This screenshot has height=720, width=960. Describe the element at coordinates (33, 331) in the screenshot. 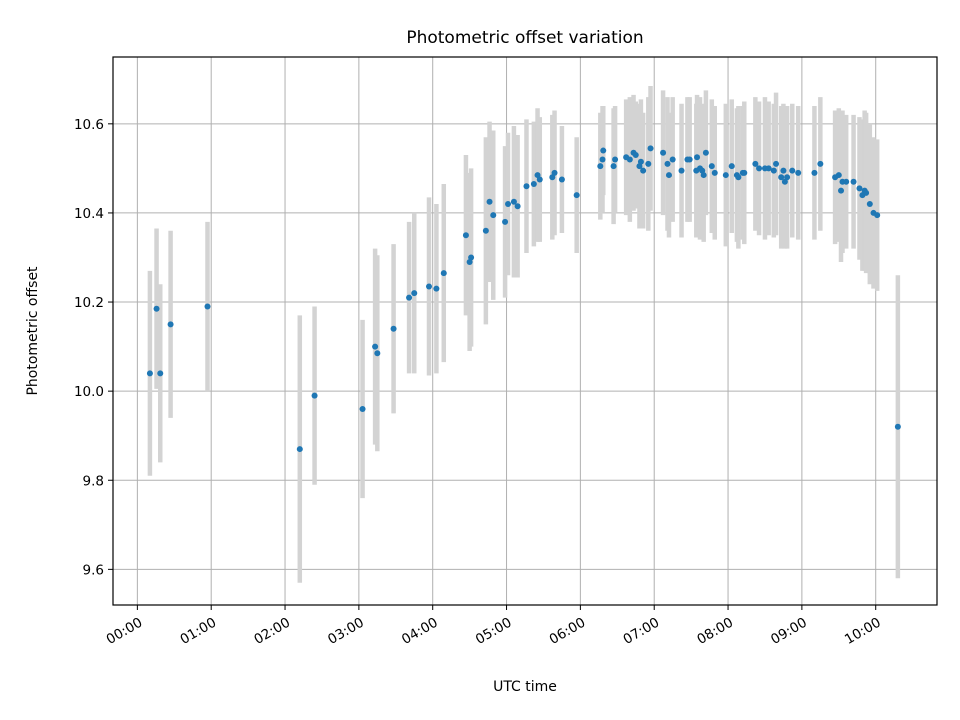

I see `y-axis-label: Photometric offset` at that location.